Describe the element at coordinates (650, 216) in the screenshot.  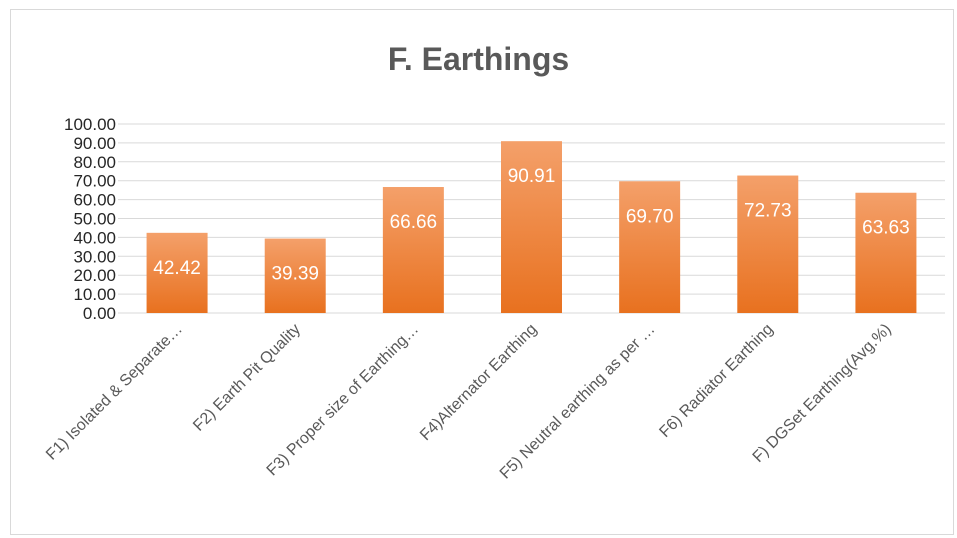
I see `data-label: 69.70` at that location.